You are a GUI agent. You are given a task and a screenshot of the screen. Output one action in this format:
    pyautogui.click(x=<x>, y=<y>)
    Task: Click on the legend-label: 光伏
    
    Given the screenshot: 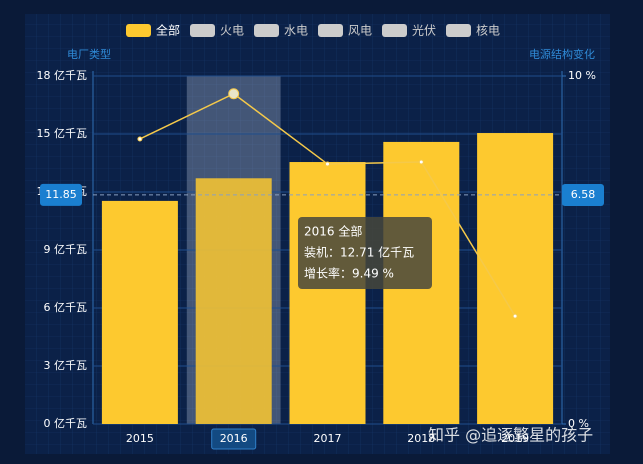 What is the action you would take?
    pyautogui.click(x=424, y=31)
    